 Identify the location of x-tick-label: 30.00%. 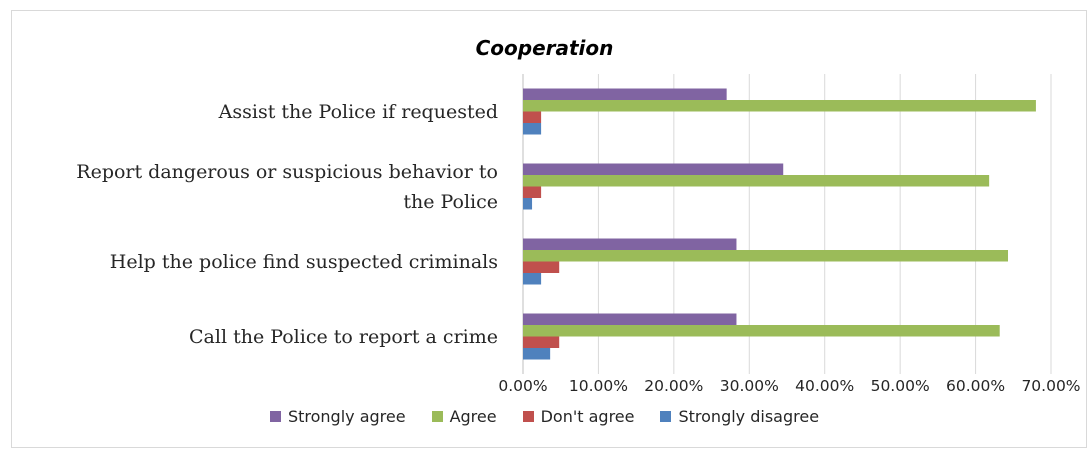
(749, 386).